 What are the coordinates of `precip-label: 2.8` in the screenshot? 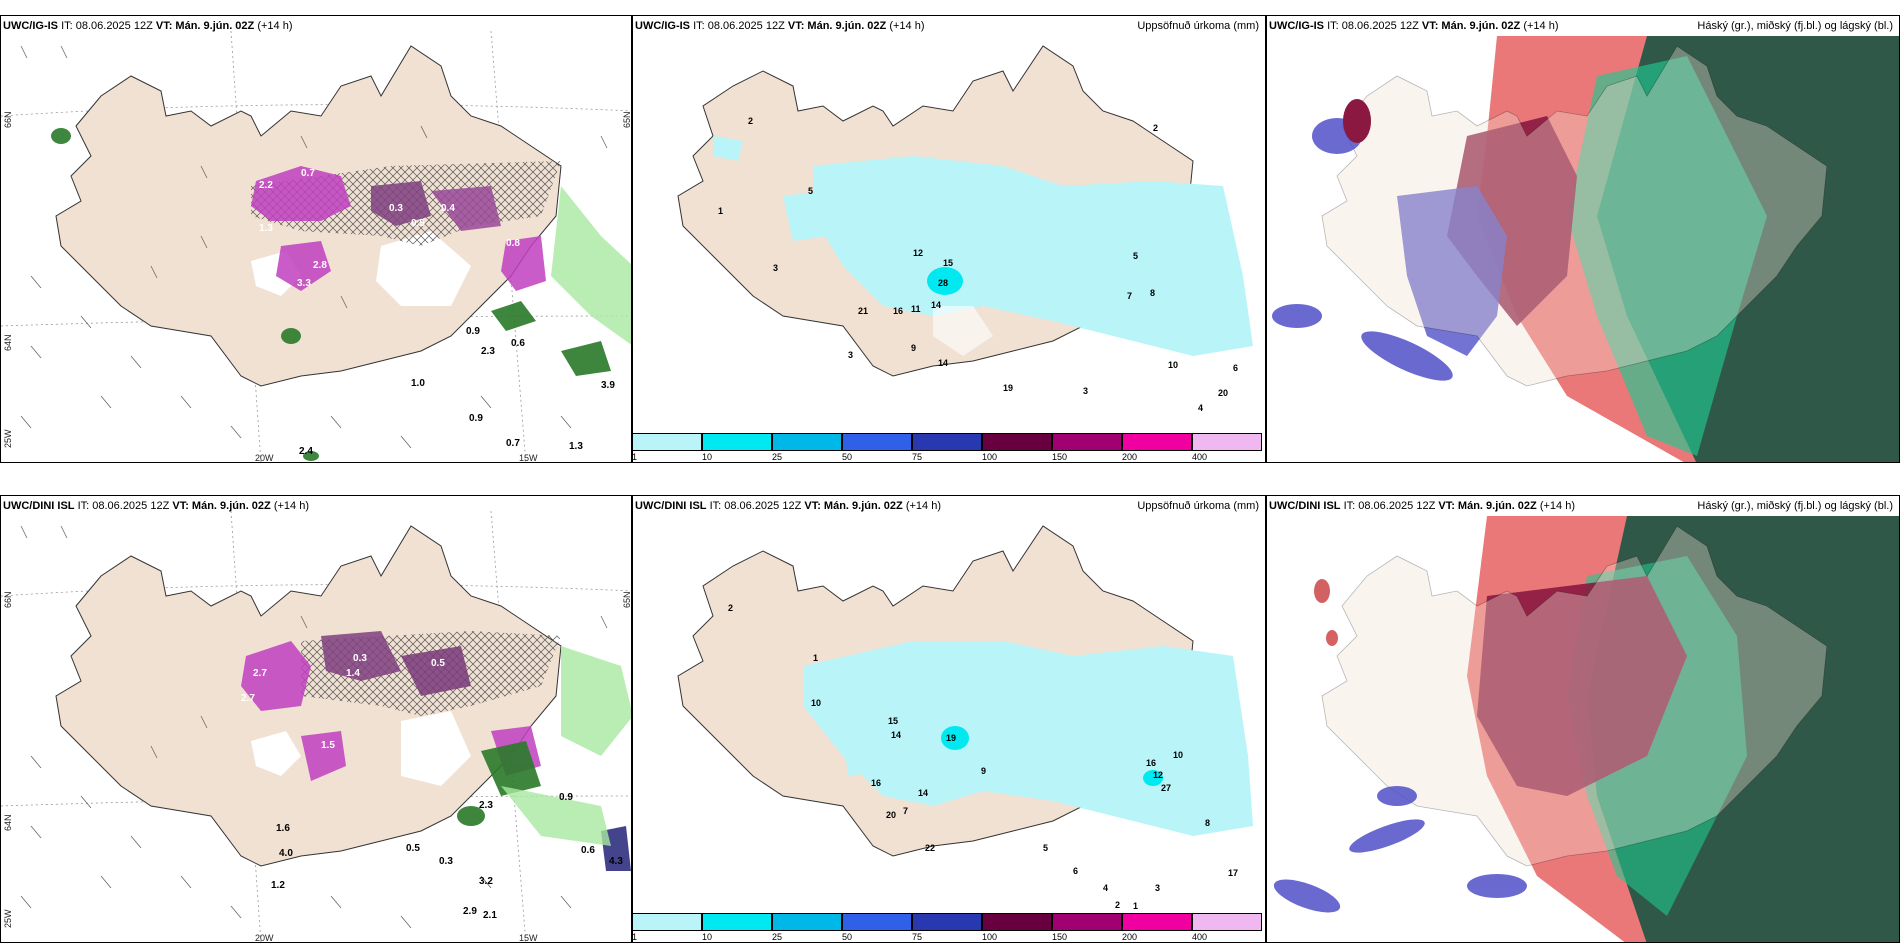 It's located at (320, 265).